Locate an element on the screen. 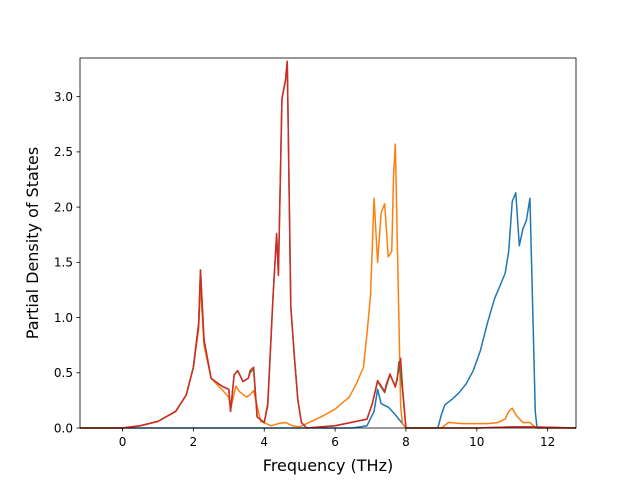 The image size is (640, 480). y-tick-label: 1.5 is located at coordinates (63, 263).